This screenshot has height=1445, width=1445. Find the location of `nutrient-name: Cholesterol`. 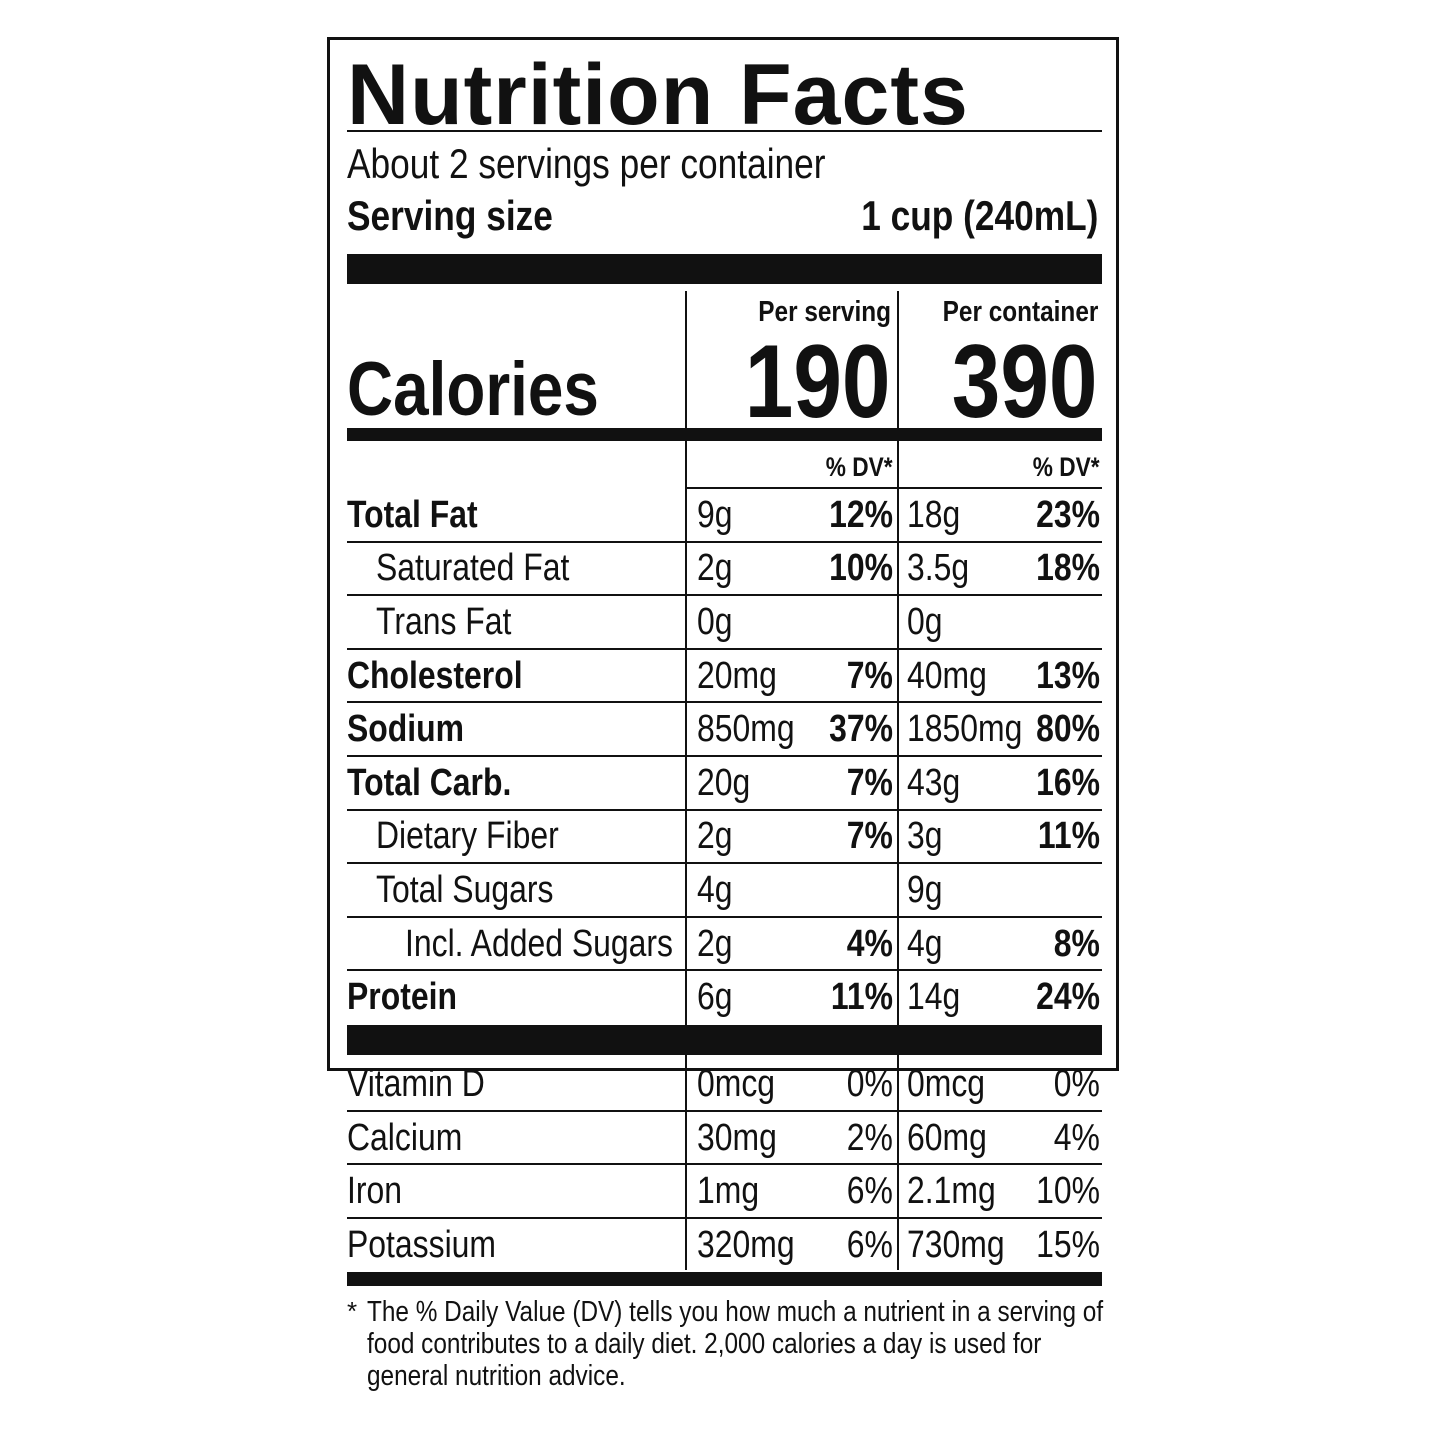

nutrient-name: Cholesterol is located at coordinates (435, 675).